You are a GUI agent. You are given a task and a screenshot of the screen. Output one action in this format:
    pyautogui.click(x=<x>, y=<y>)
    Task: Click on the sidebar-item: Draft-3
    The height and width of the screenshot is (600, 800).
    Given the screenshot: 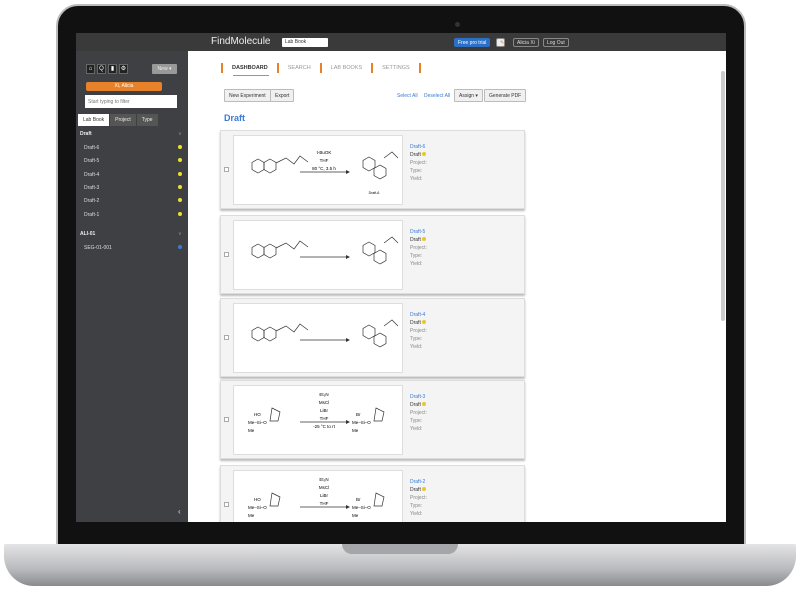 What is the action you would take?
    pyautogui.click(x=133, y=187)
    